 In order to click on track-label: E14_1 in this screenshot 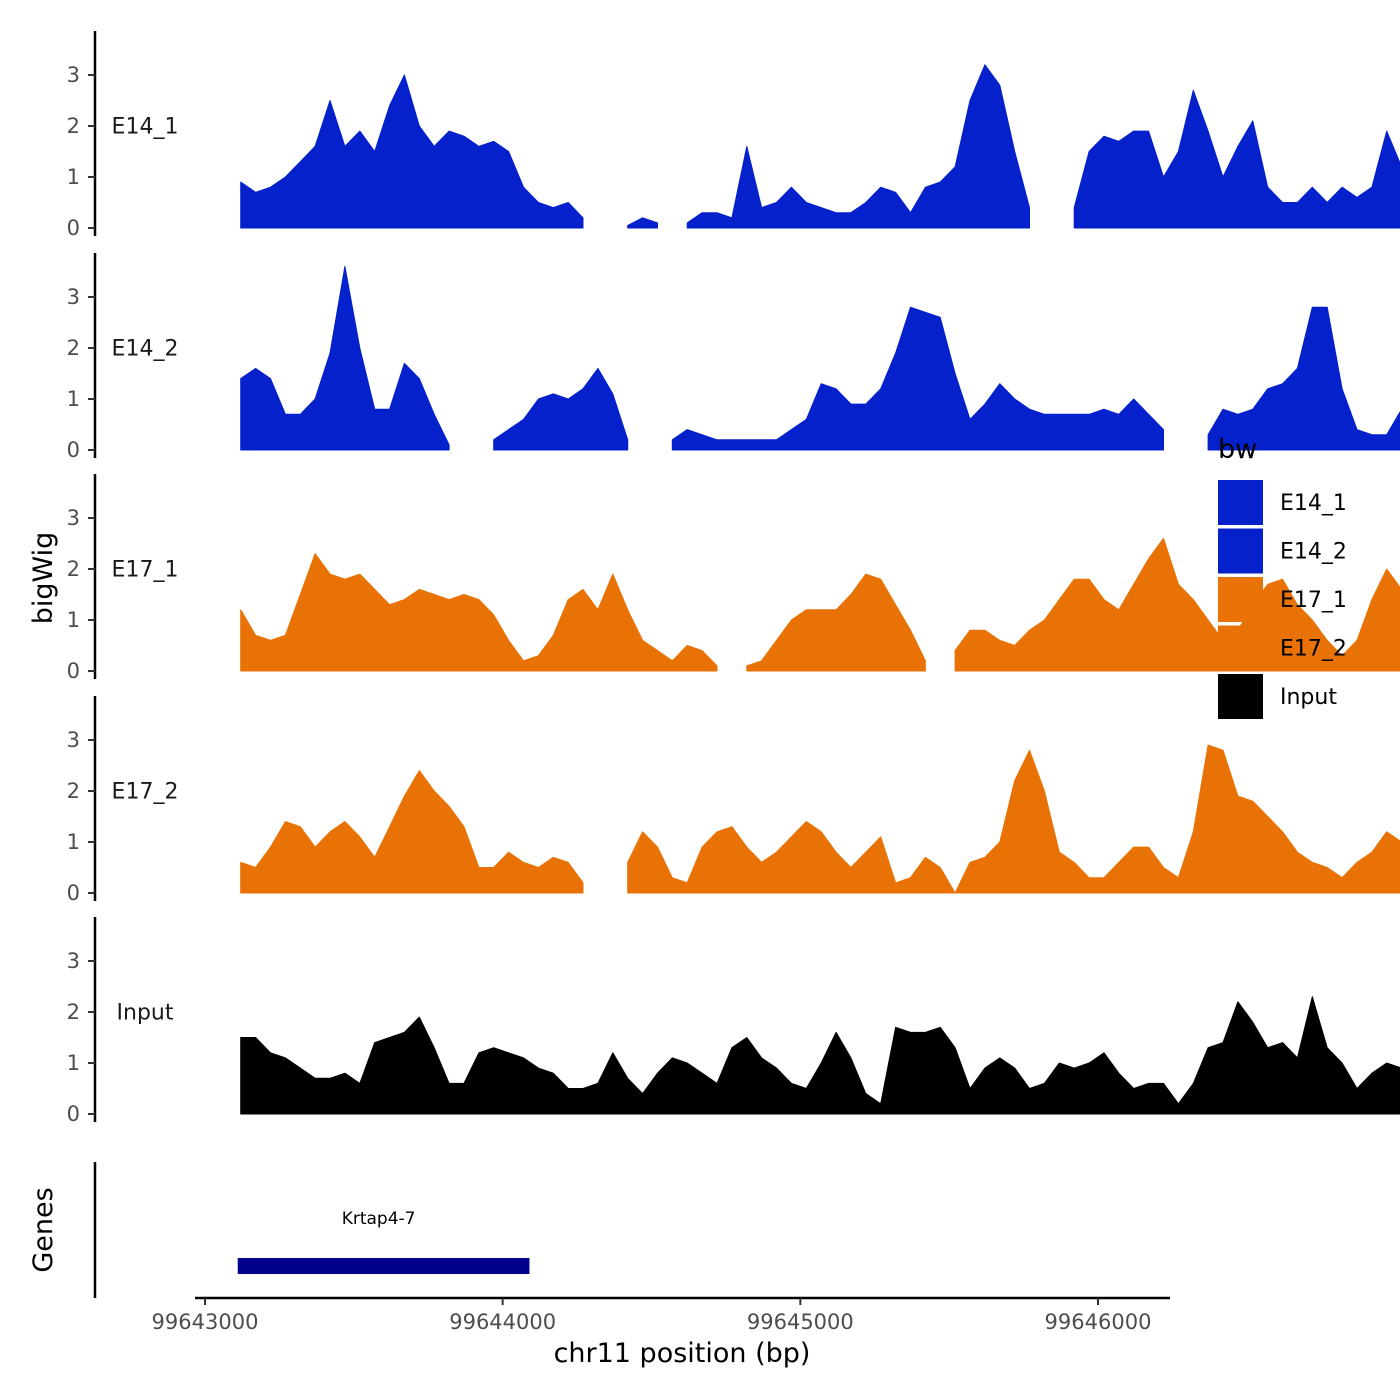, I will do `click(145, 127)`.